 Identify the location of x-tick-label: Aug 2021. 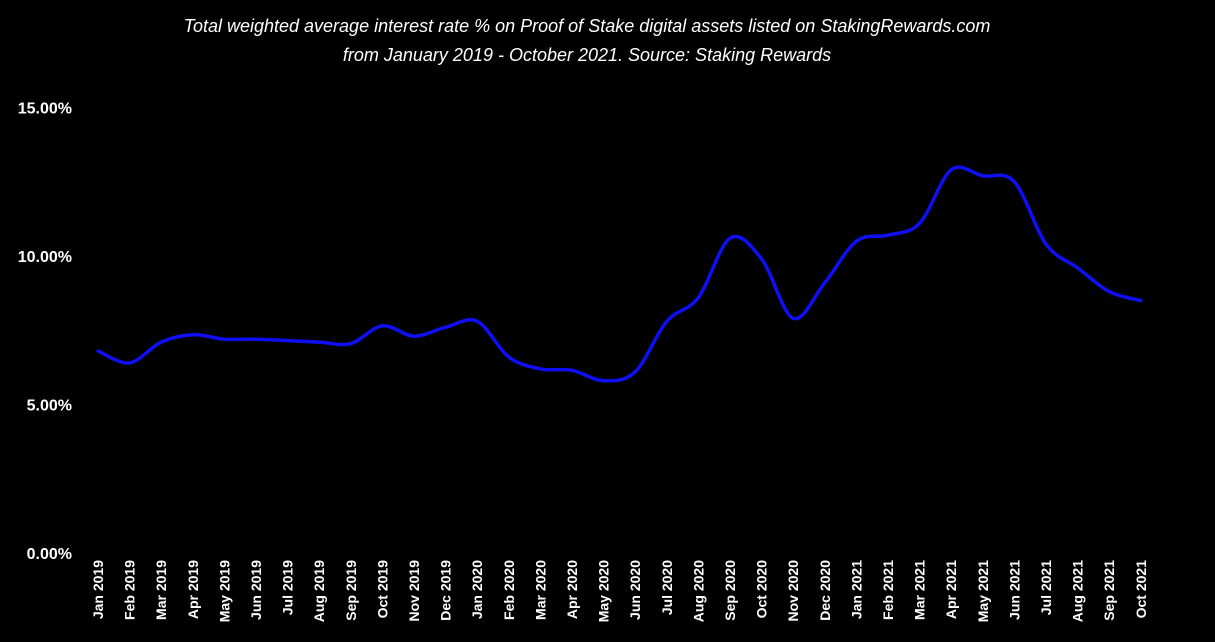
(1078, 591).